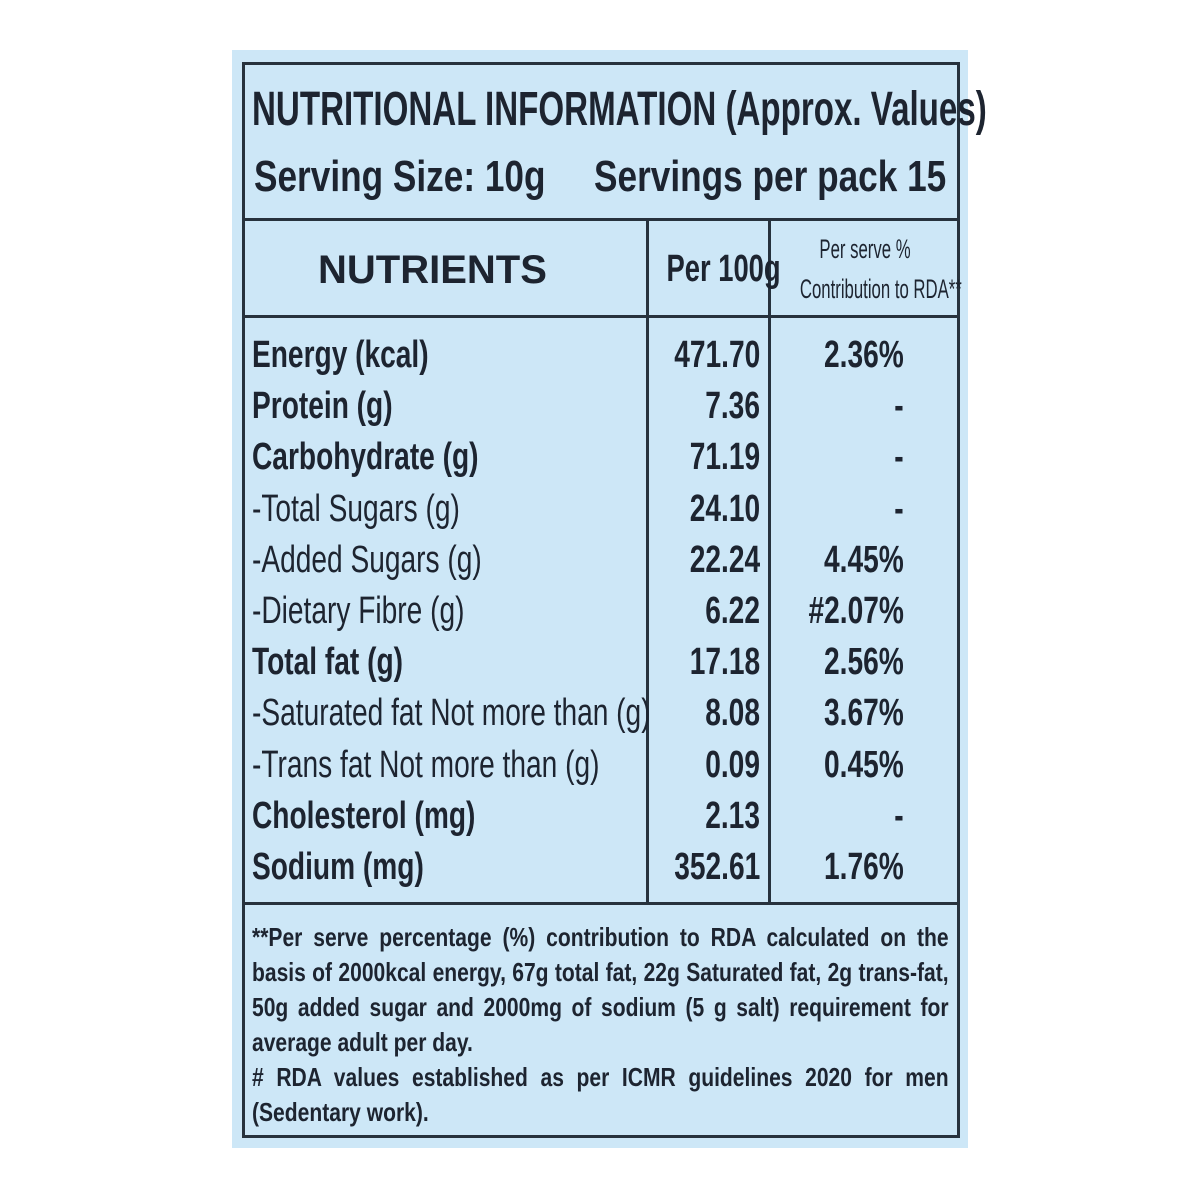 Image resolution: width=1200 pixels, height=1200 pixels. Describe the element at coordinates (732, 611) in the screenshot. I see `per-100g: 6.22` at that location.